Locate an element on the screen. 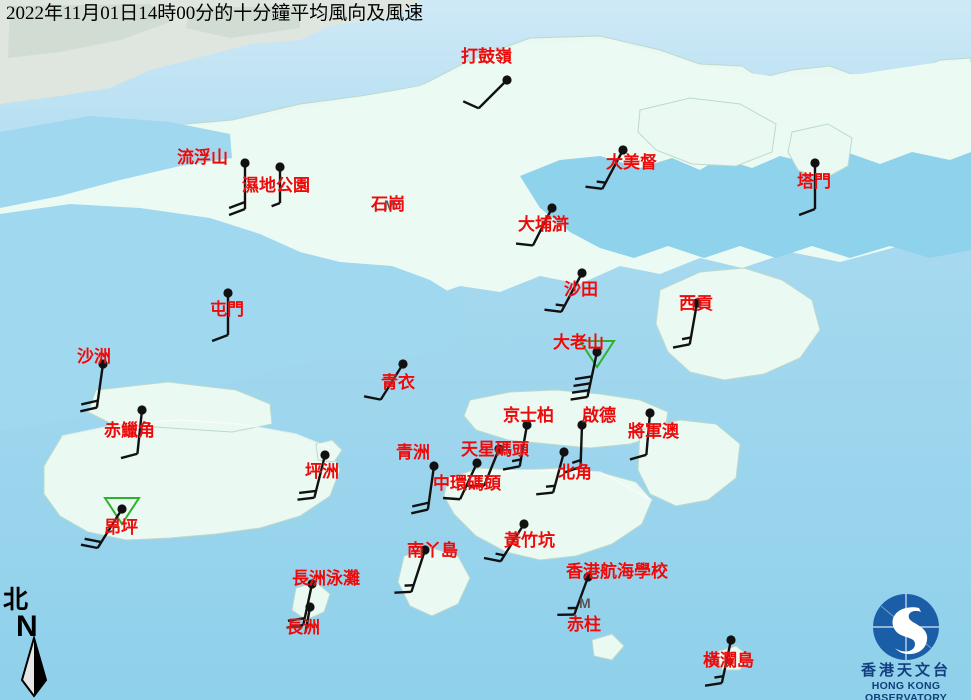 The image size is (971, 700). station-label-大埔滸: 大埔滸 is located at coordinates (543, 224).